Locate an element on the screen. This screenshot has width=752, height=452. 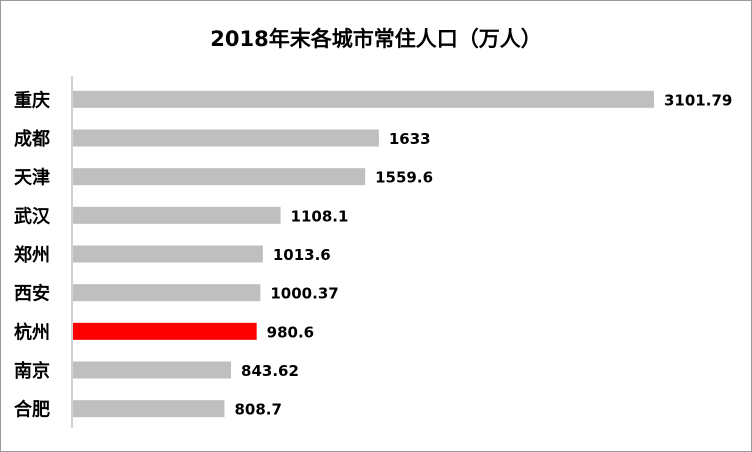
value-label: 3101.79 is located at coordinates (698, 100).